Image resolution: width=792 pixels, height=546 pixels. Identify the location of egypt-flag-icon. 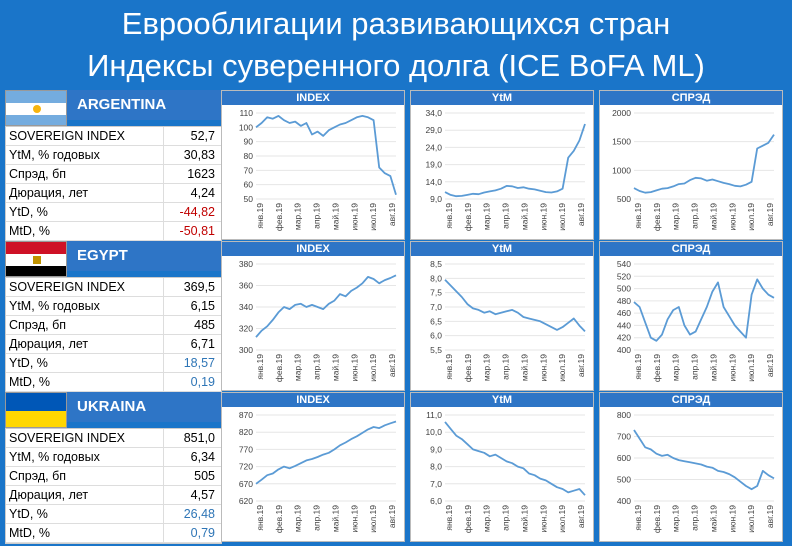
(36, 259).